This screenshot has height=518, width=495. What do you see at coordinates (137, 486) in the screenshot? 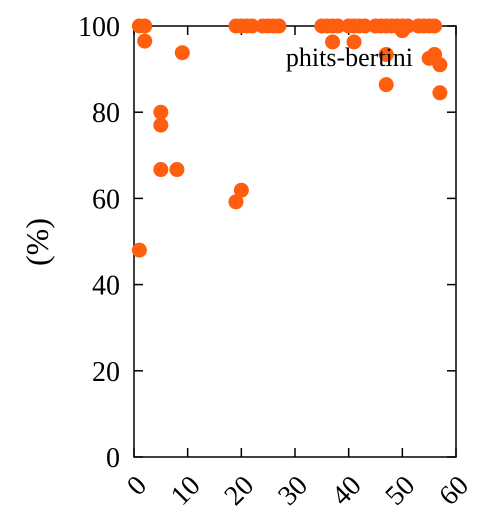
I see `x-tick-label: 0` at bounding box center [137, 486].